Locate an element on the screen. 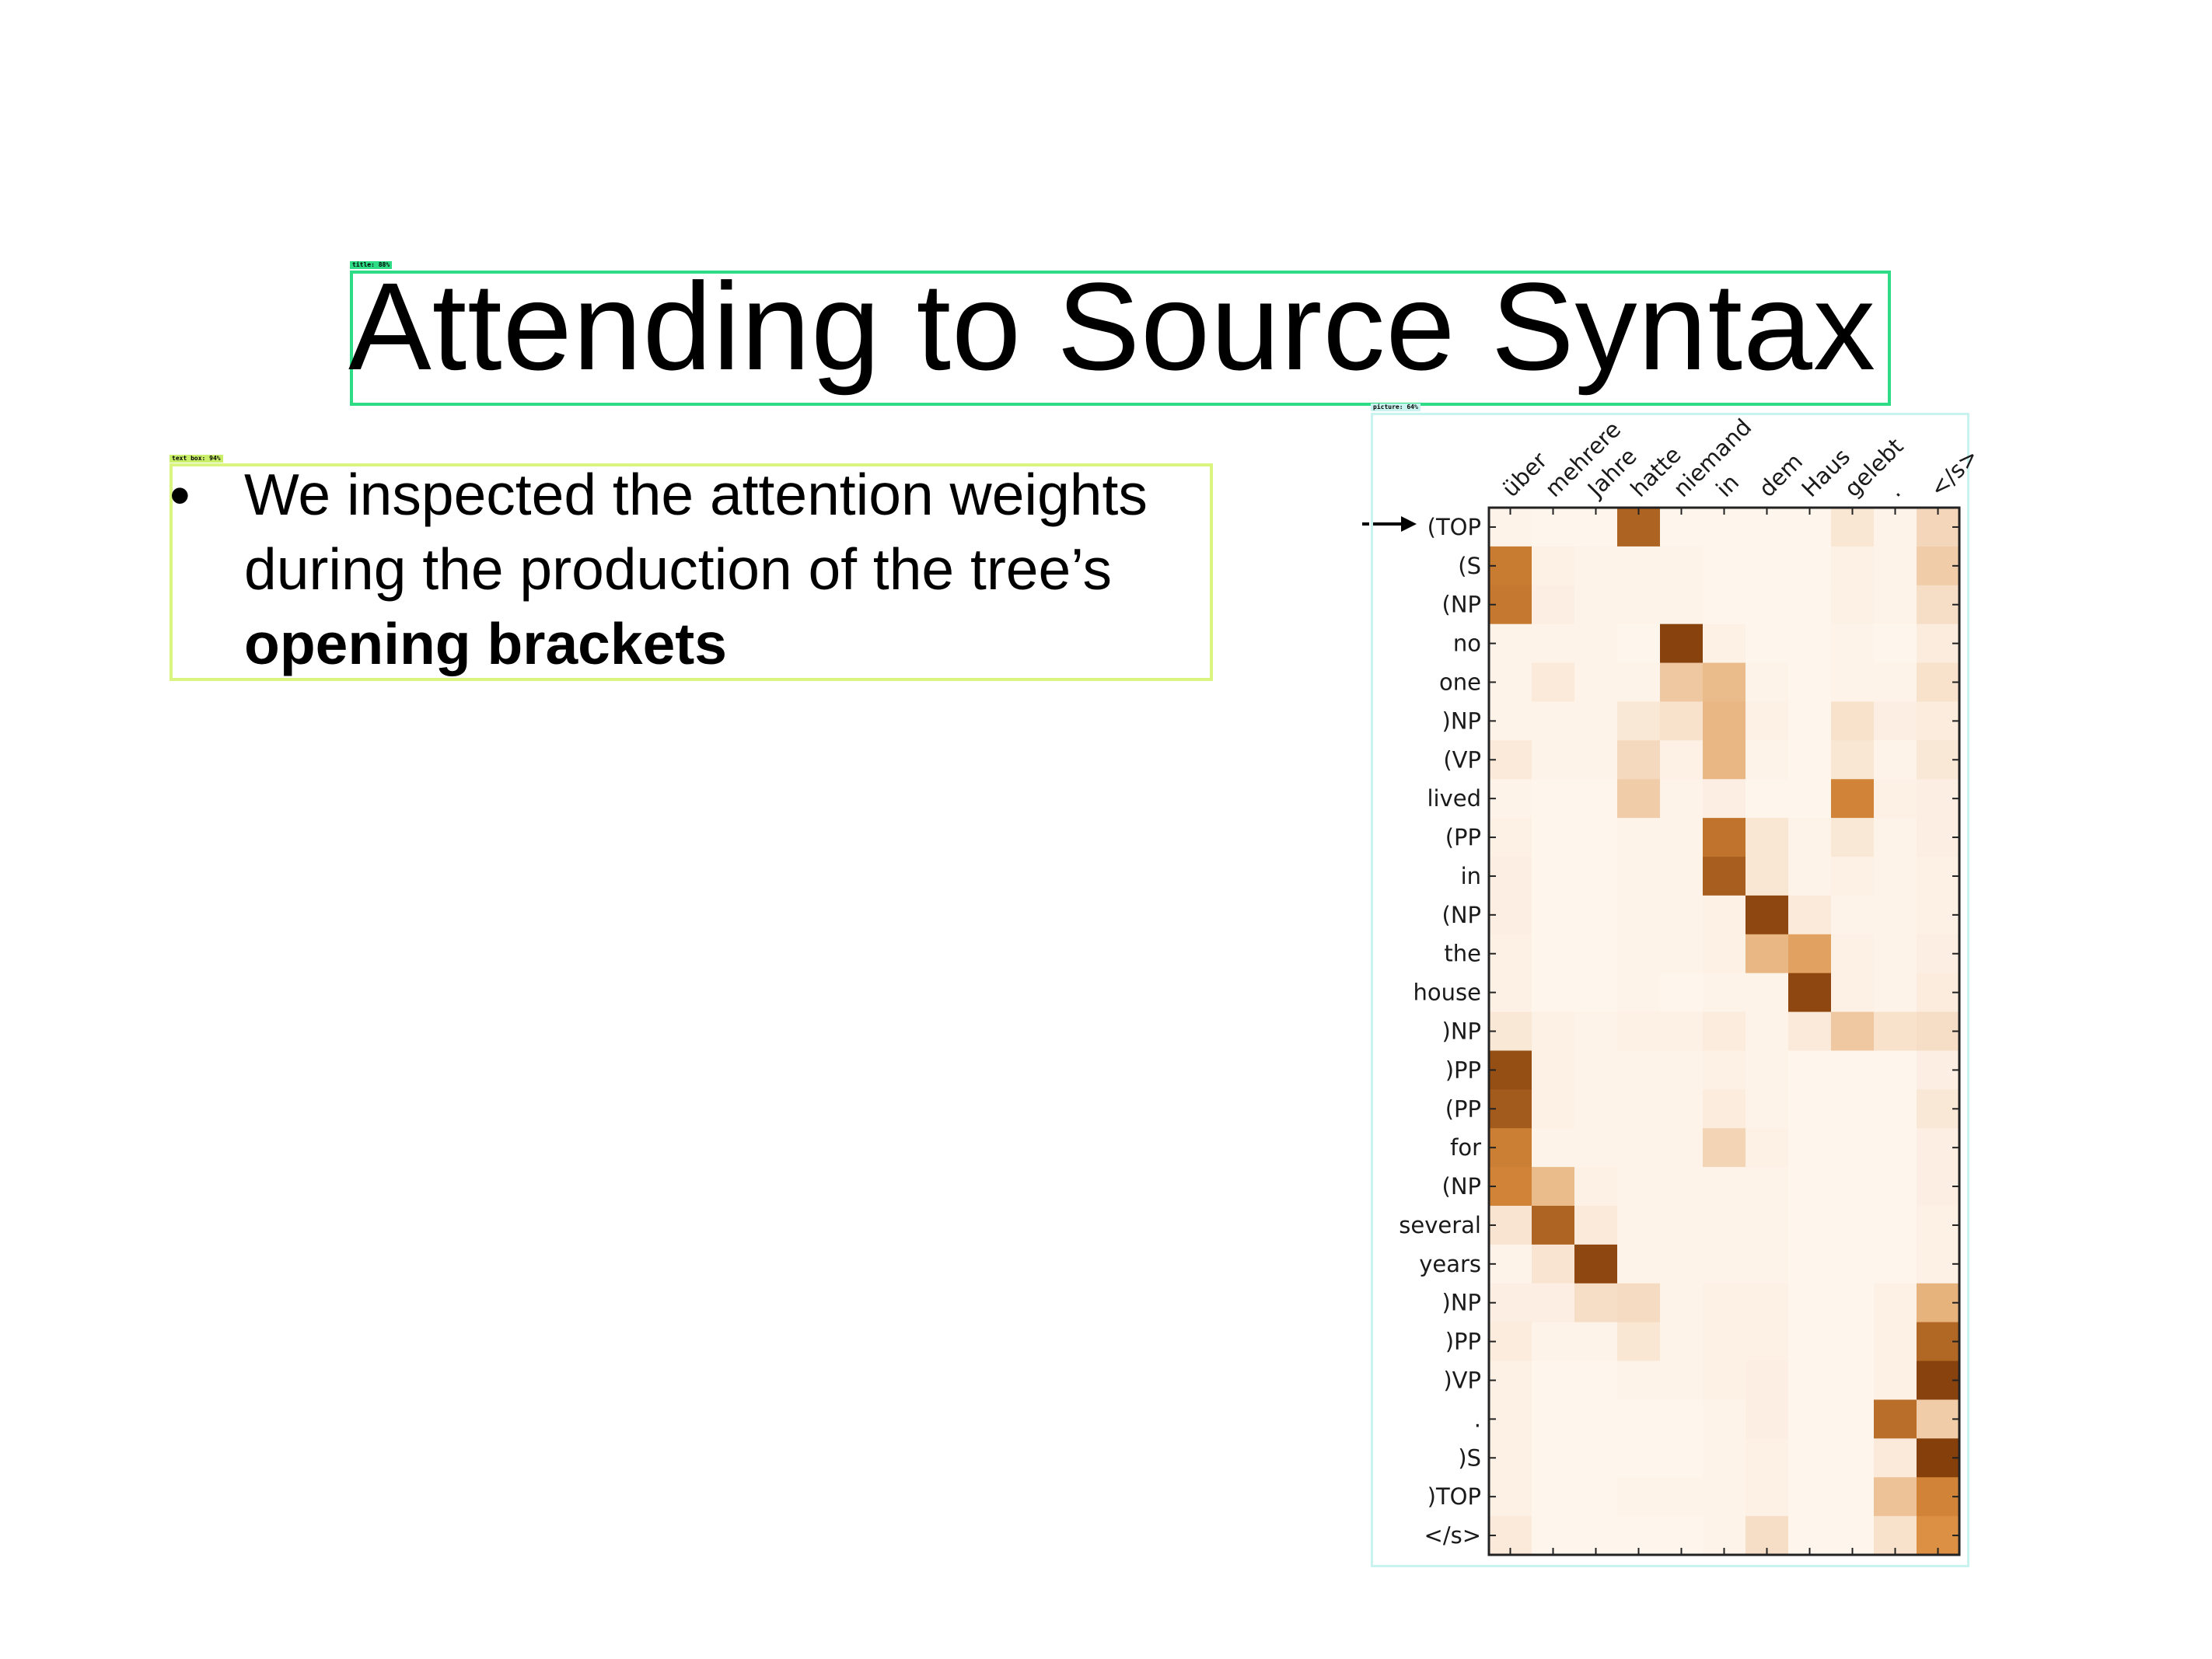 Image resolution: width=2212 pixels, height=1659 pixels. textbox-detection-box is located at coordinates (691, 572).